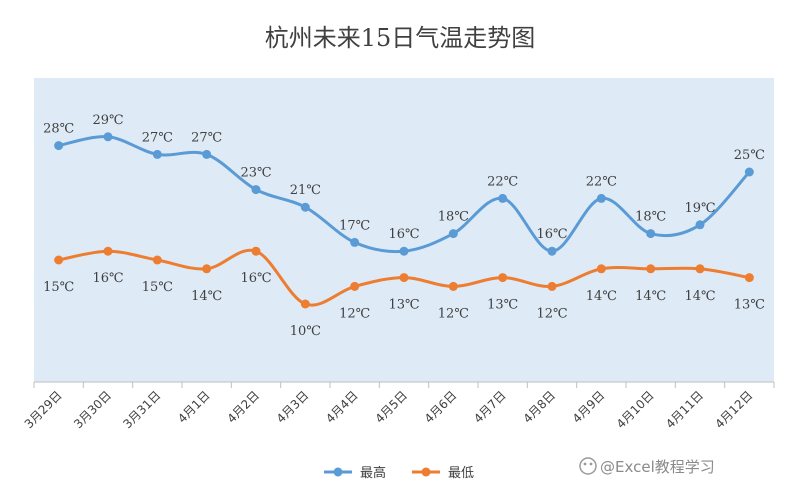 The image size is (800, 500). Describe the element at coordinates (443, 473) in the screenshot. I see `legend-item: 最低` at that location.